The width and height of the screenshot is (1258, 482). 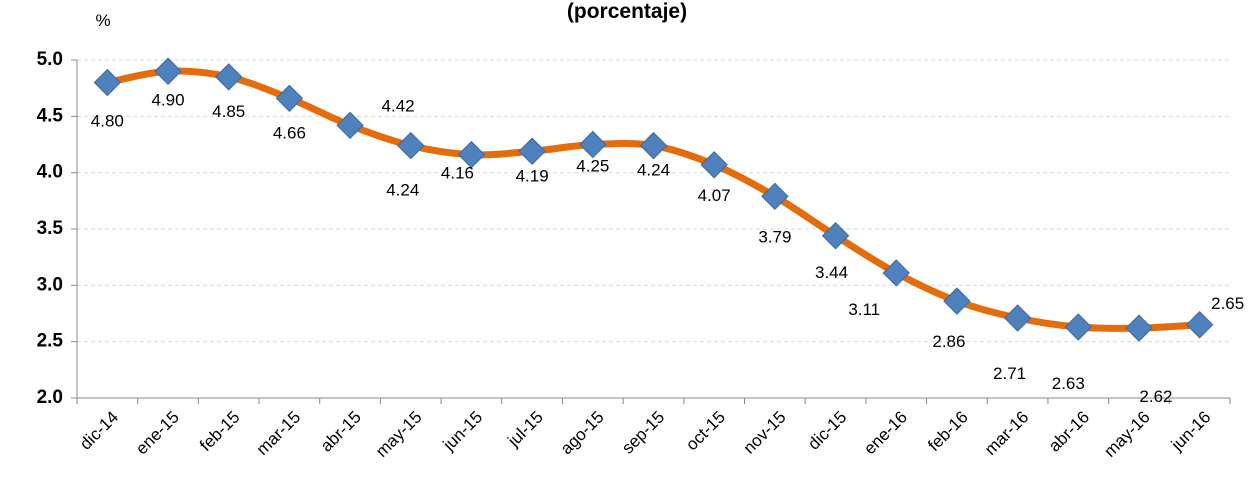 What do you see at coordinates (948, 341) in the screenshot?
I see `data-label: 2.86` at bounding box center [948, 341].